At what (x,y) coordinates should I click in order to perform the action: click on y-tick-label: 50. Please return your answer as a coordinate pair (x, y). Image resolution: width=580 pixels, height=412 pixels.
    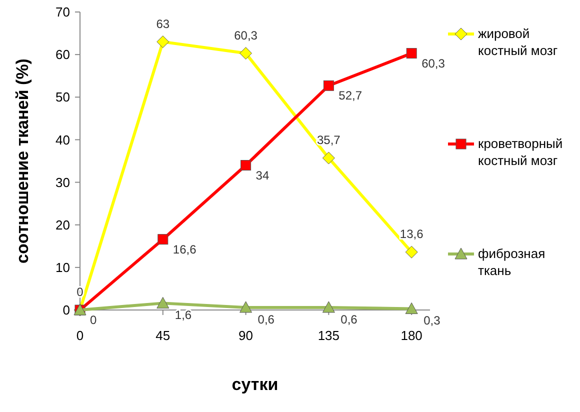
    Looking at the image, I should click on (63, 97).